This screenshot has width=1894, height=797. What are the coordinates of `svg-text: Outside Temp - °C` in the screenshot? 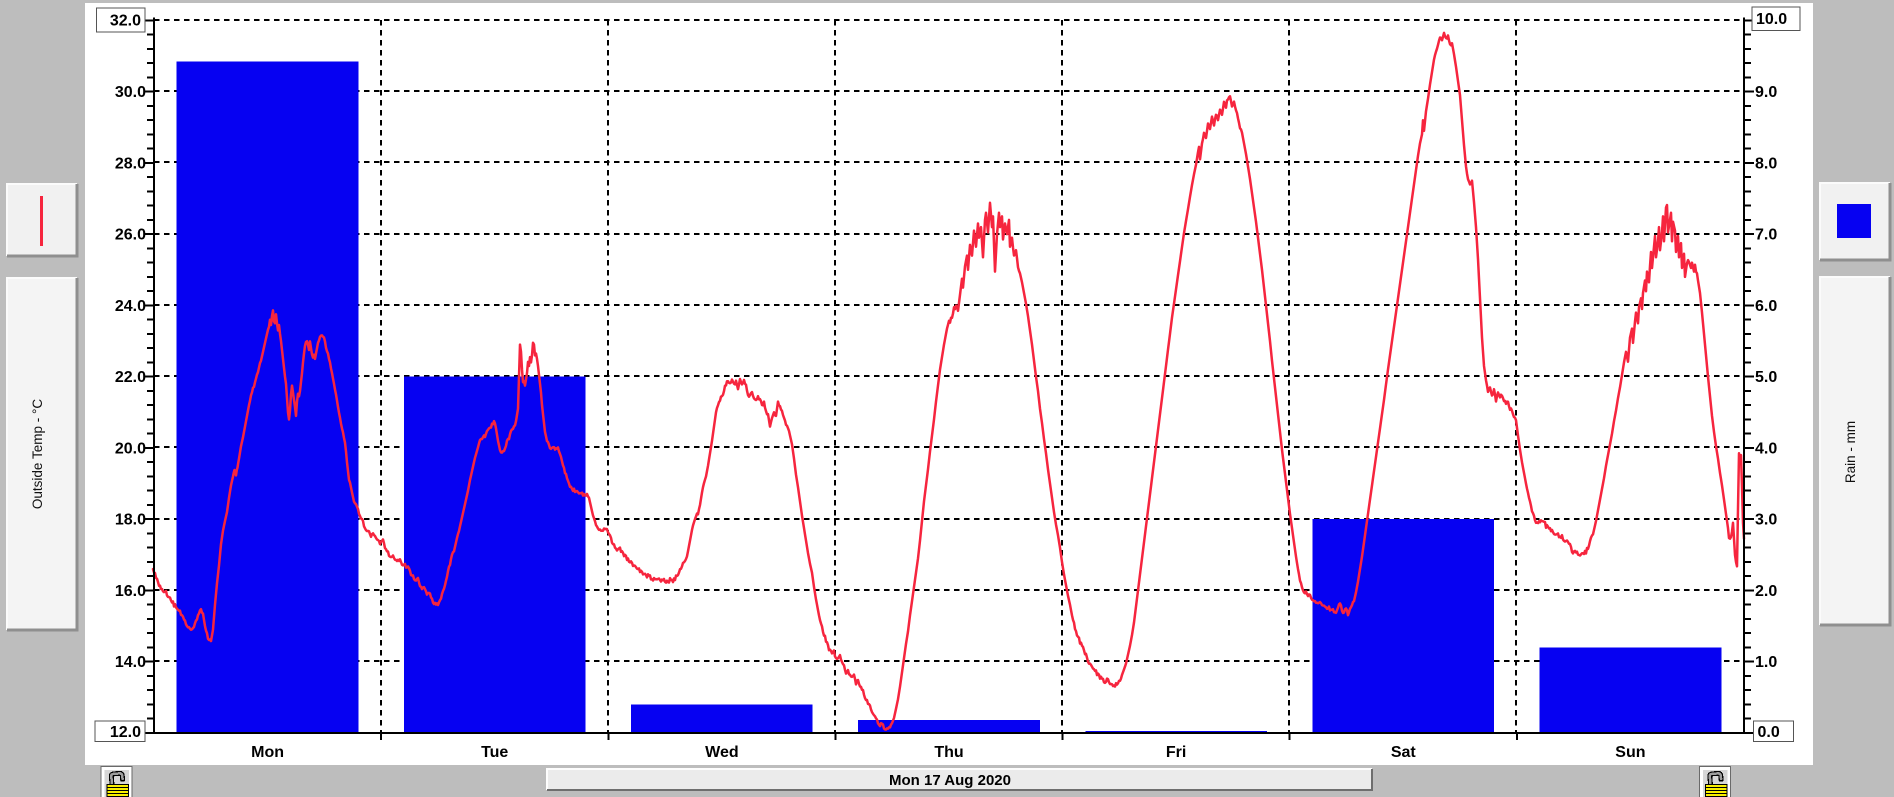 It's located at (37, 454).